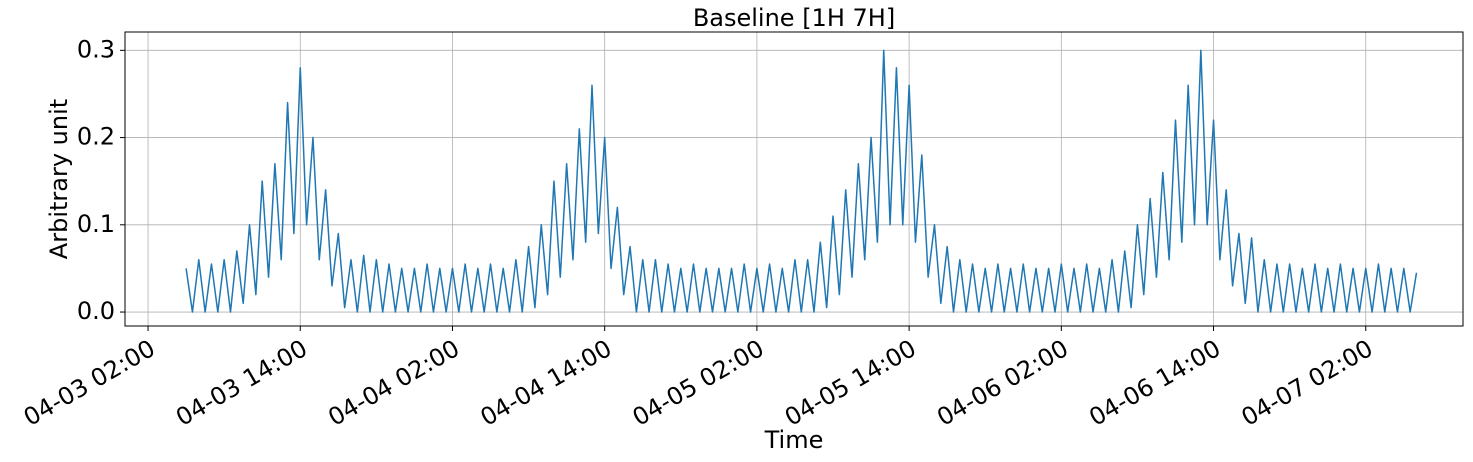  What do you see at coordinates (1154, 383) in the screenshot?
I see `x-tick-label: 04-06 14:00` at bounding box center [1154, 383].